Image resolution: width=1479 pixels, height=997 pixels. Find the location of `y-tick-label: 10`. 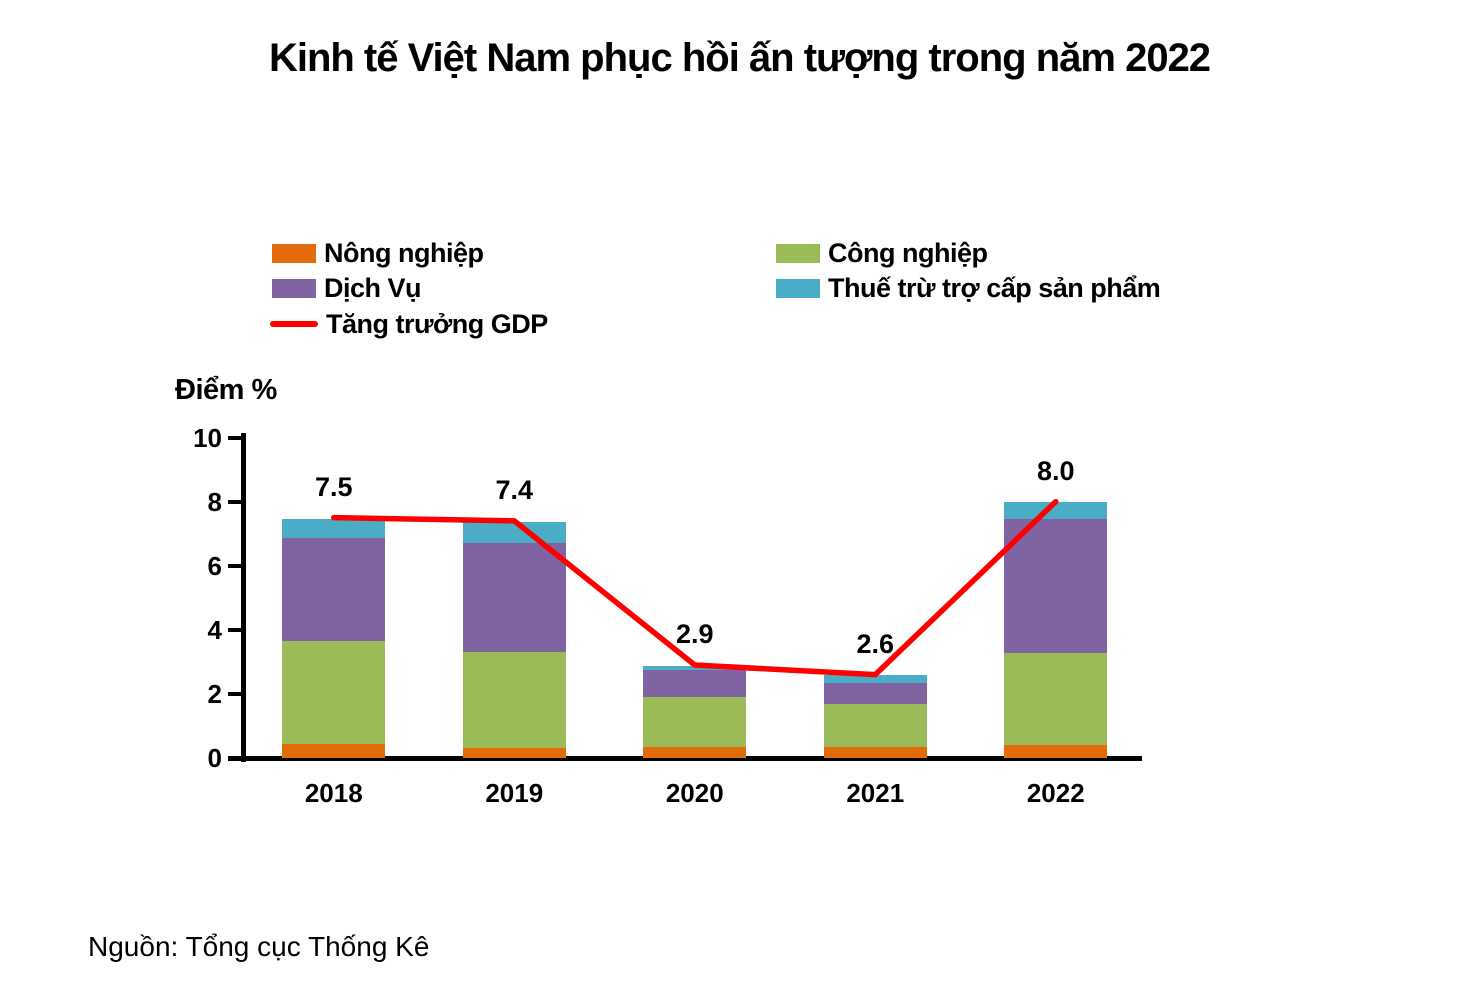

y-tick-label: 10 is located at coordinates (207, 437).